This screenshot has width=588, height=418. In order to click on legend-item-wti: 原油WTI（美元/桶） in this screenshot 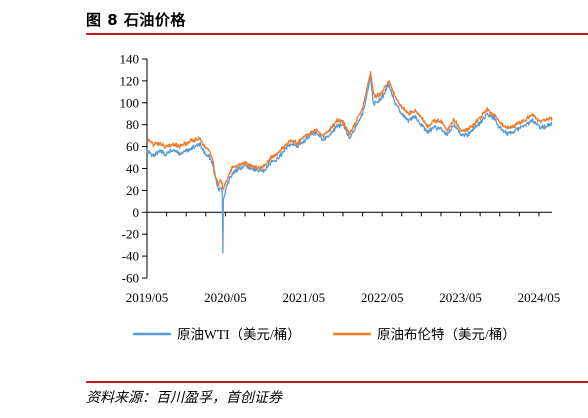, I will do `click(217, 334)`.